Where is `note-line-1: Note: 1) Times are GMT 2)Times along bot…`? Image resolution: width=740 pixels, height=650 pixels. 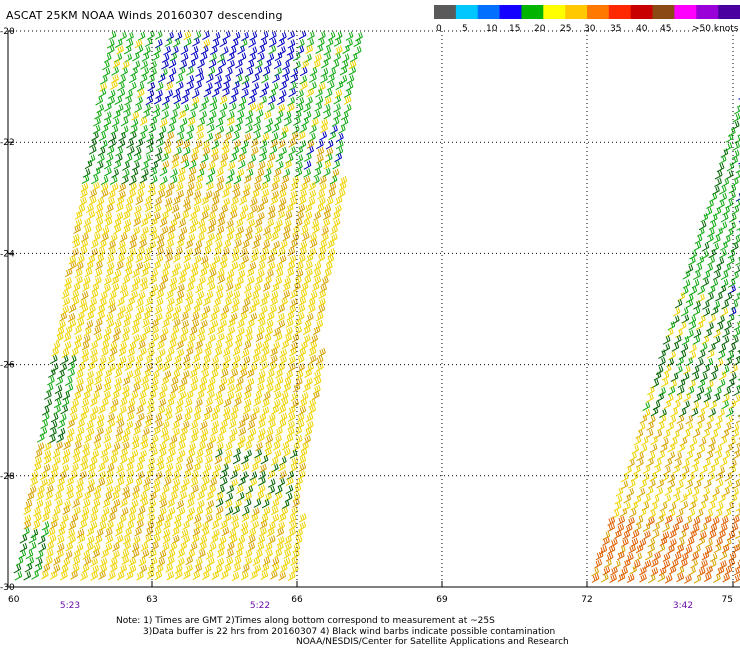
note-line-1: Note: 1) Times are GMT 2)Times along bot… is located at coordinates (305, 621).